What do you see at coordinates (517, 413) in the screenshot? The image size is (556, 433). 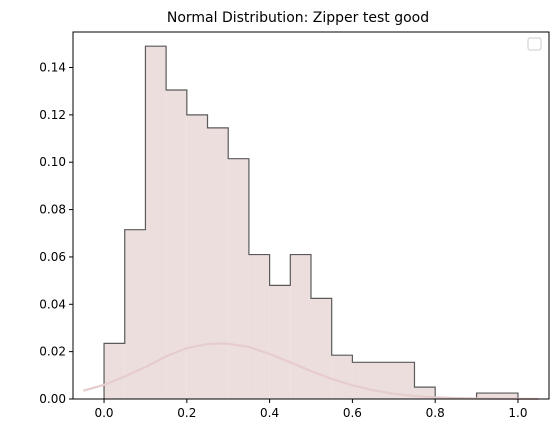 I see `x-tick-label: 1.0` at bounding box center [517, 413].